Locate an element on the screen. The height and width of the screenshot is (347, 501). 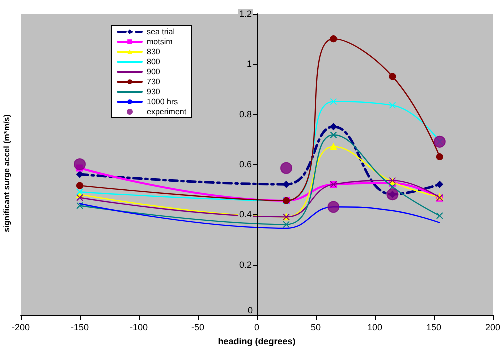
x-tick-label: -50 is located at coordinates (198, 327).